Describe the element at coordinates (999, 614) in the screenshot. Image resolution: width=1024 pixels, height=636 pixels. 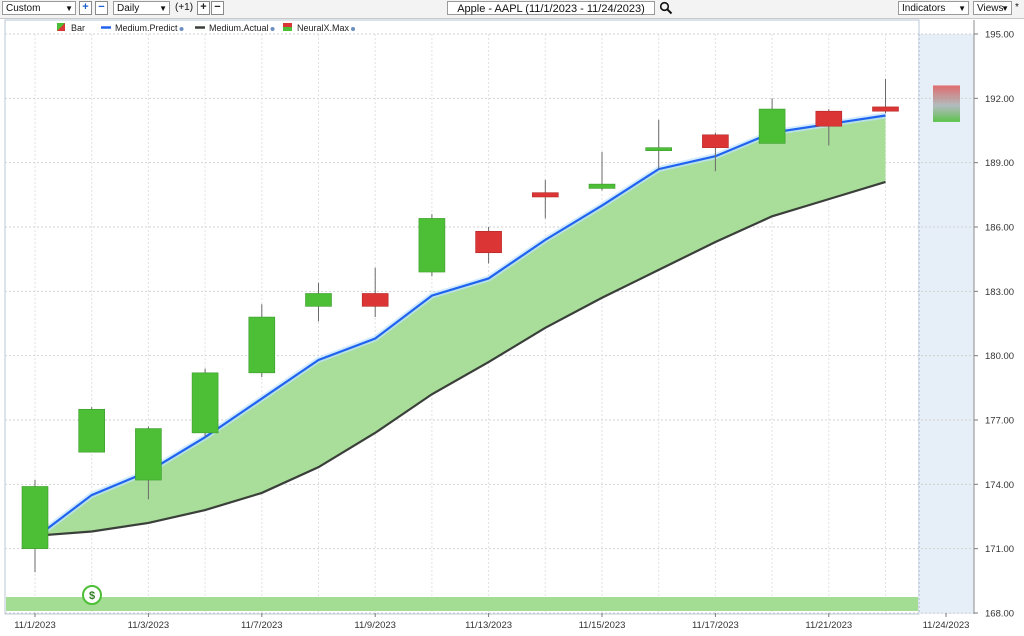
I see `y-tick-label: 168.00` at that location.